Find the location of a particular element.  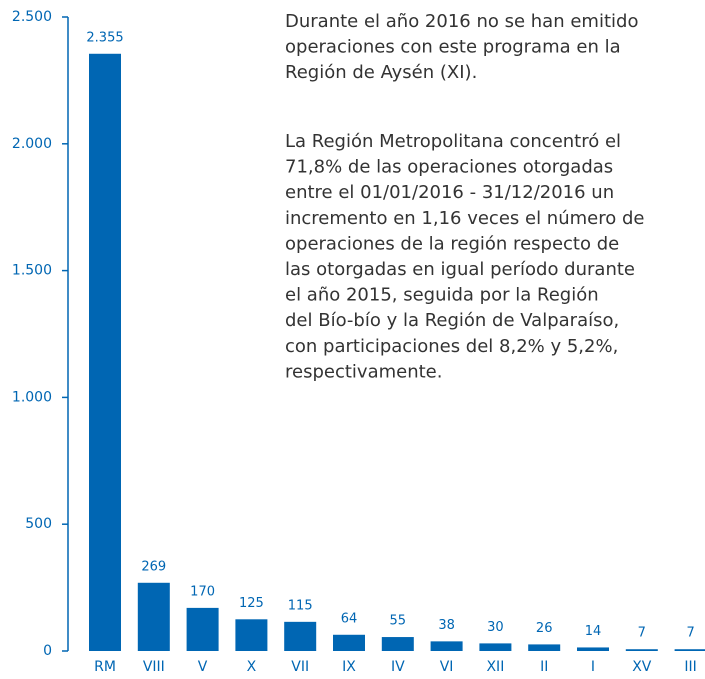

y-tick-label: 1.500 is located at coordinates (32, 271).